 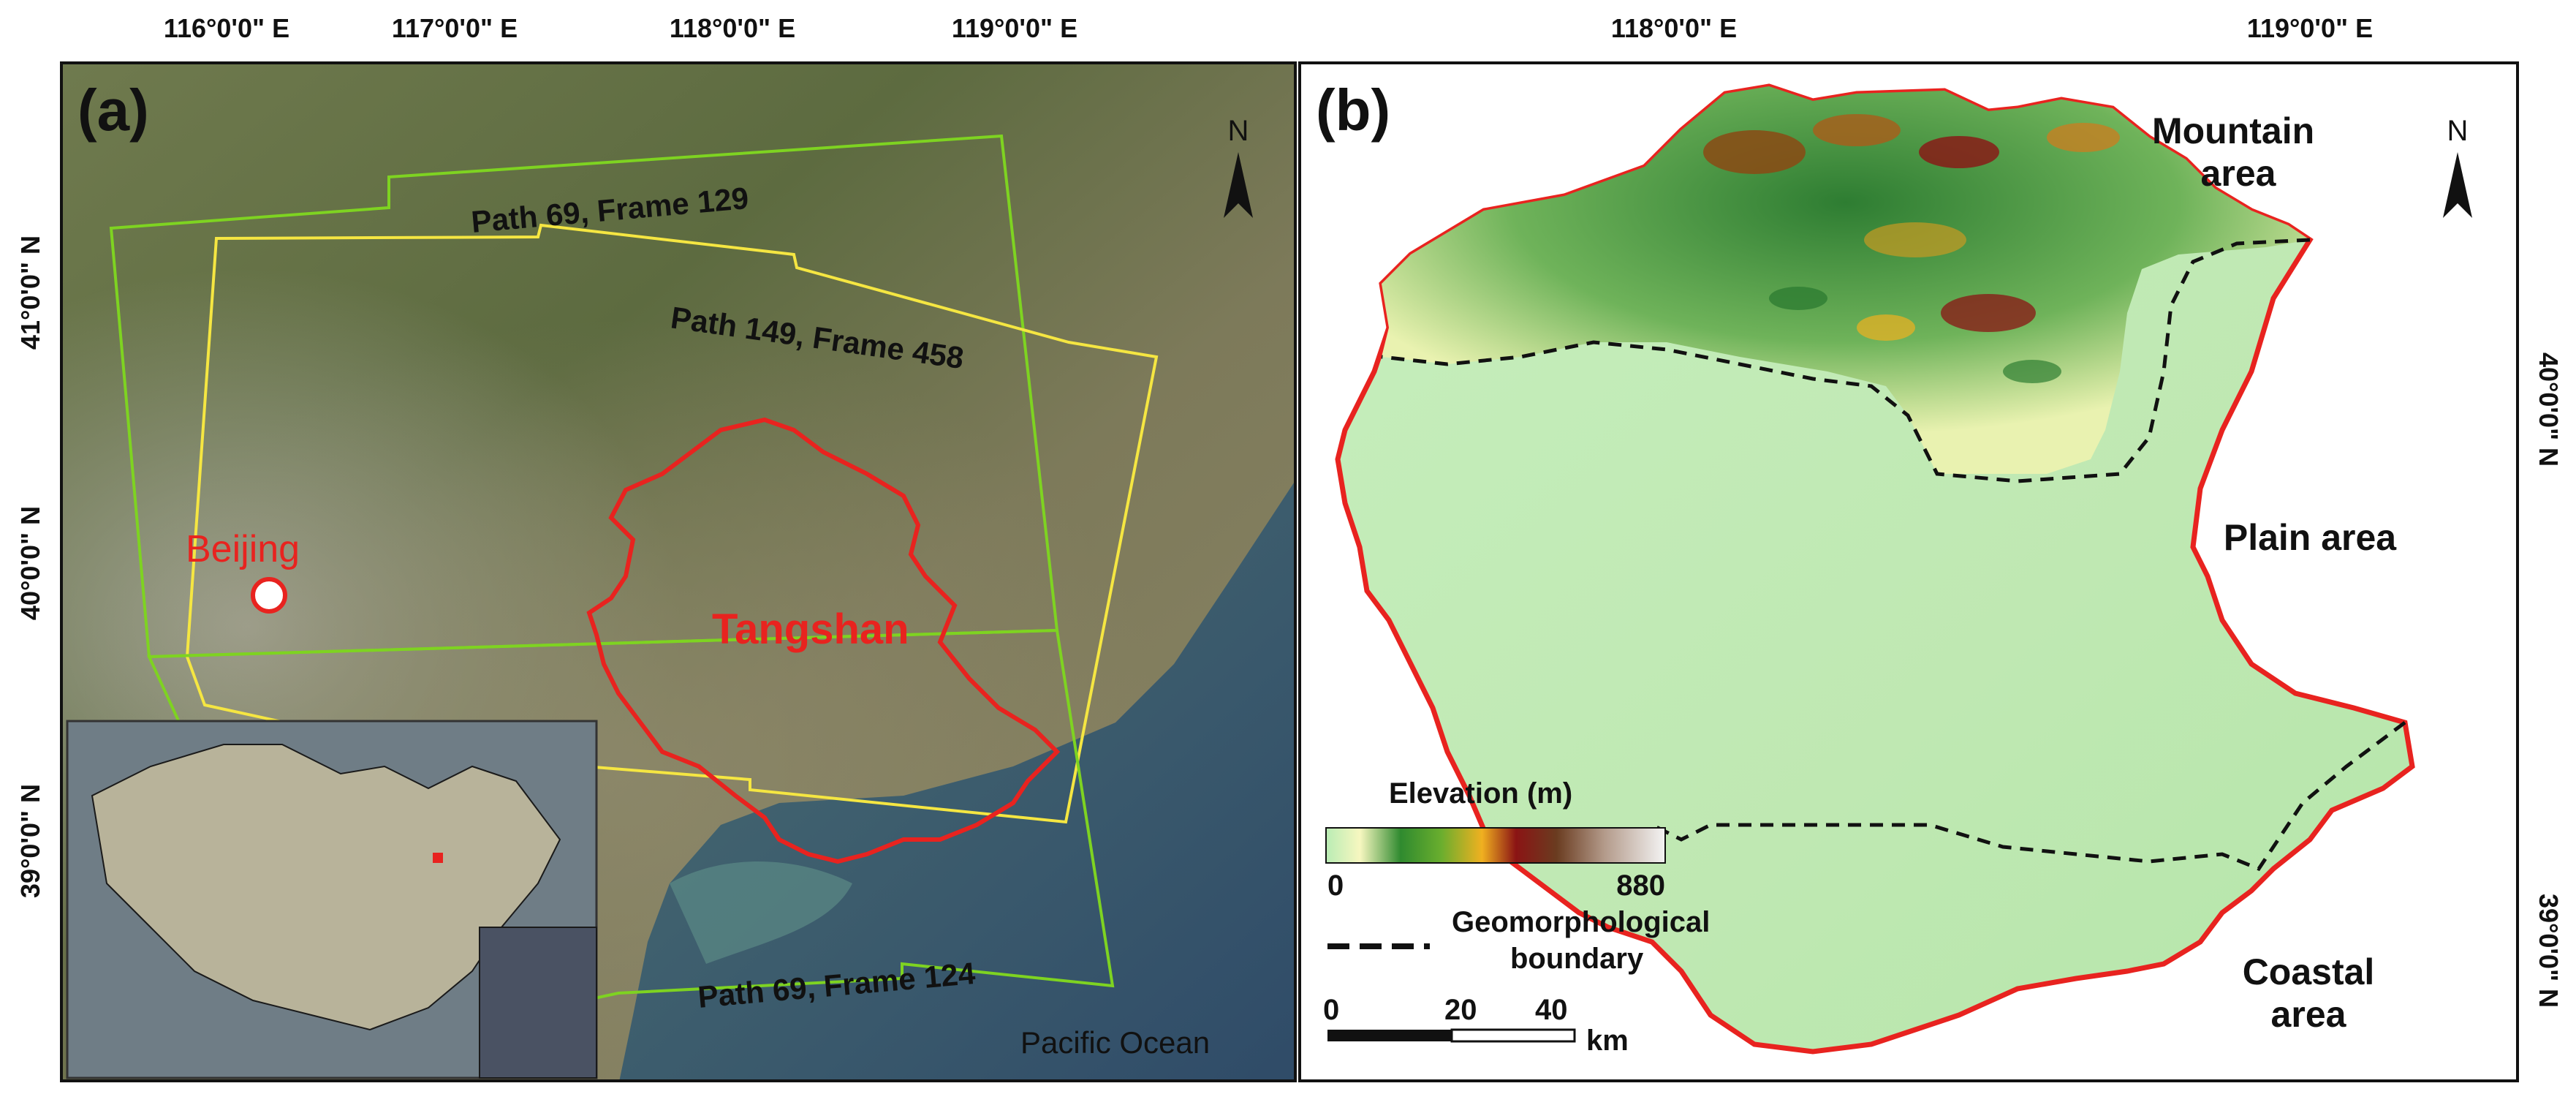 What do you see at coordinates (732, 28) in the screenshot?
I see `tick-top-118e: 118°0'0" E` at bounding box center [732, 28].